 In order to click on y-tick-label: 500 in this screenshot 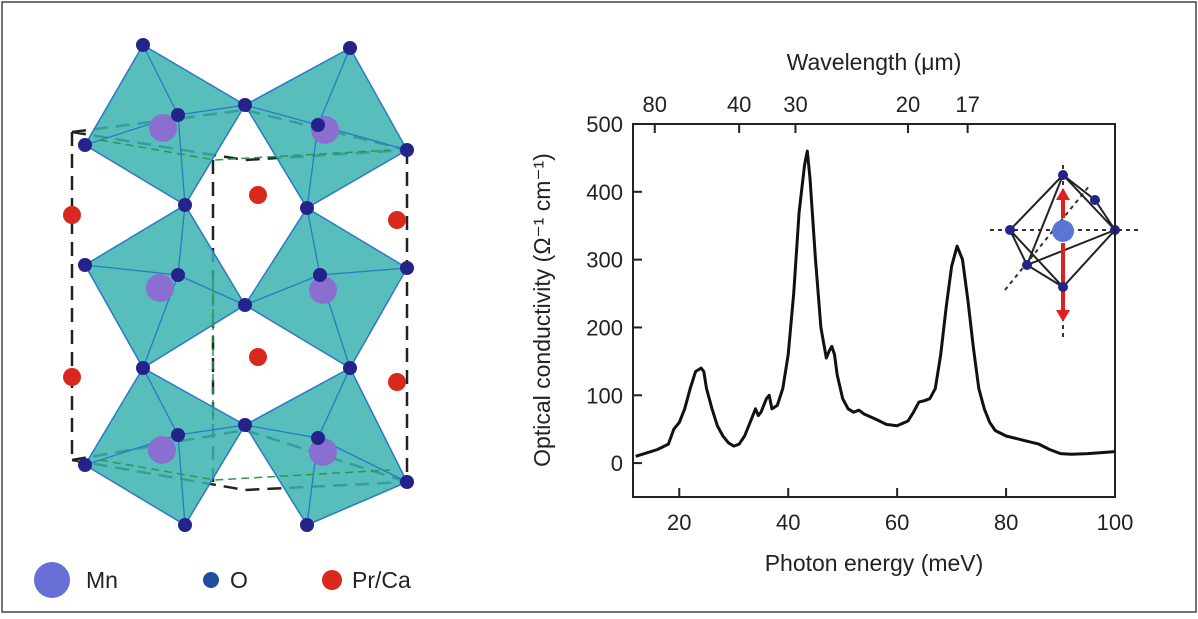, I will do `click(604, 124)`.